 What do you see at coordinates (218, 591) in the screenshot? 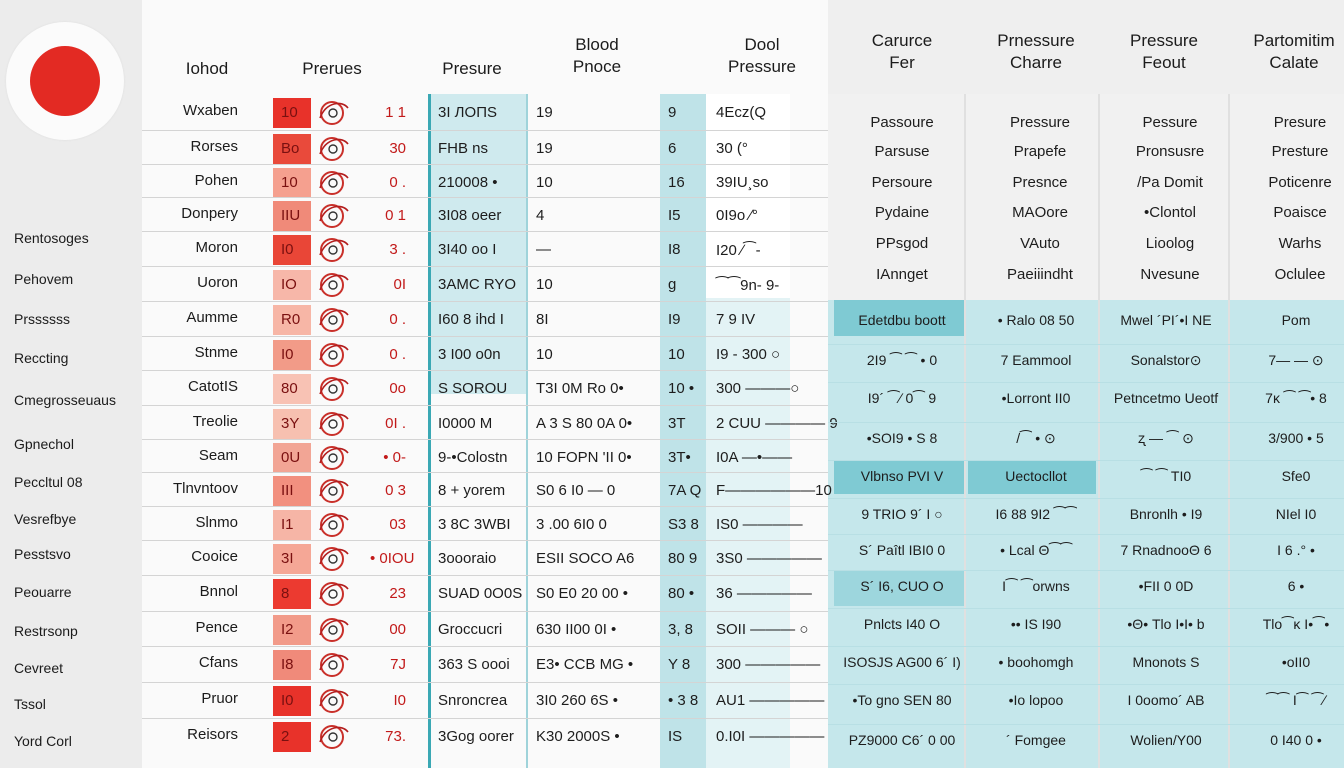
I see `row-label: Bnnol` at bounding box center [218, 591].